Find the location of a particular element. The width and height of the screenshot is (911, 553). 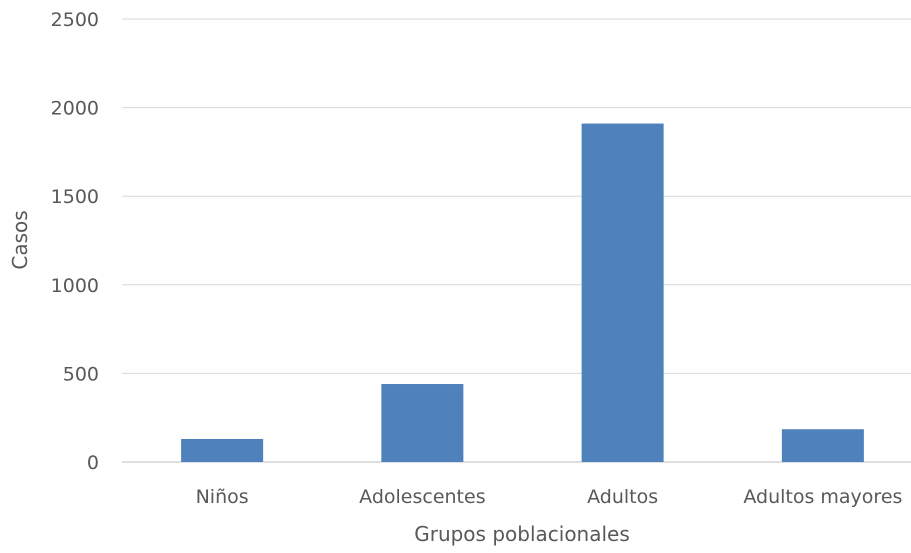

y-axis-label: Casos is located at coordinates (20, 239).